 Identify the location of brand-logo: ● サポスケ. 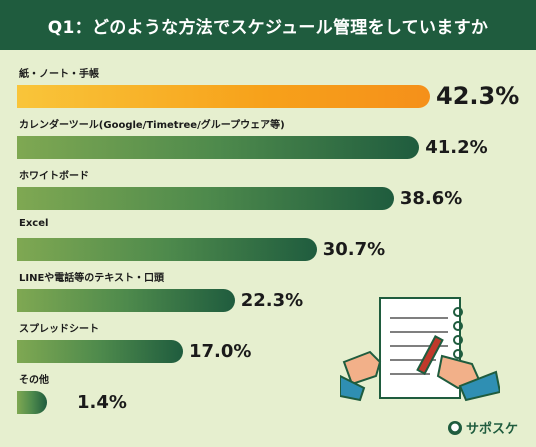
(482, 427).